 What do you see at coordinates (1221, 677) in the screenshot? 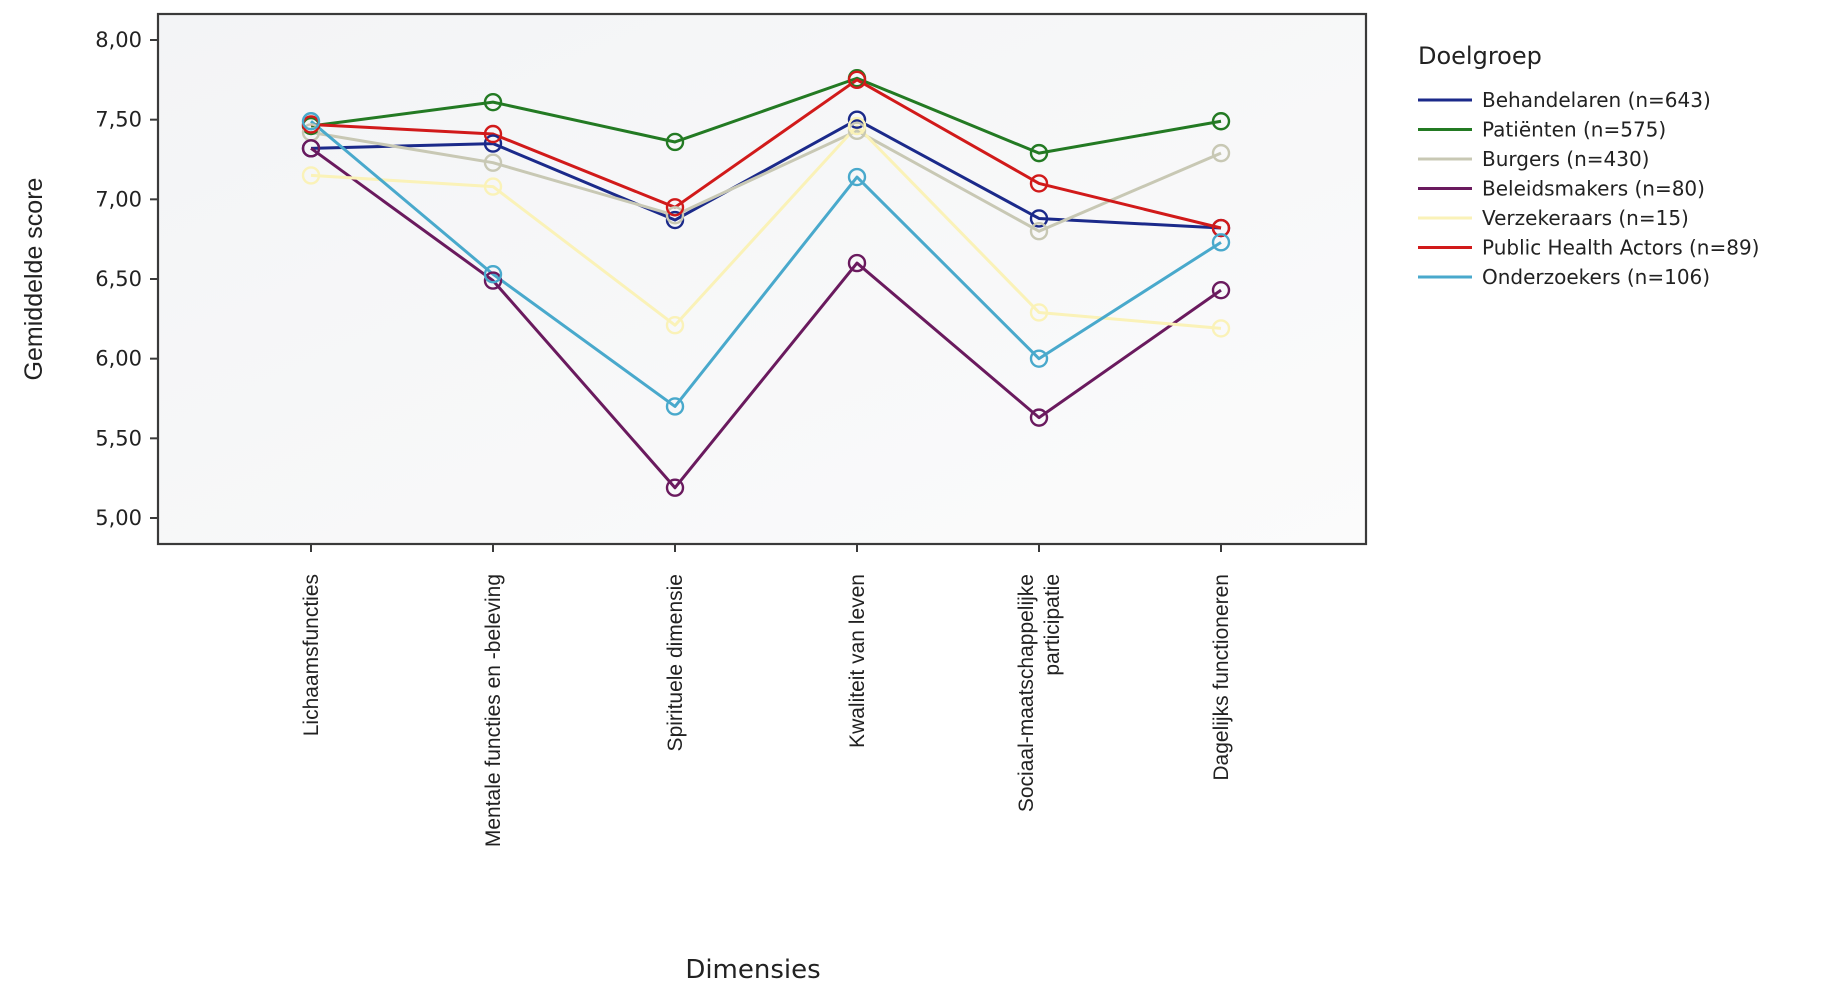
I see `x-tick-label: Dagelijks functioneren` at bounding box center [1221, 677].